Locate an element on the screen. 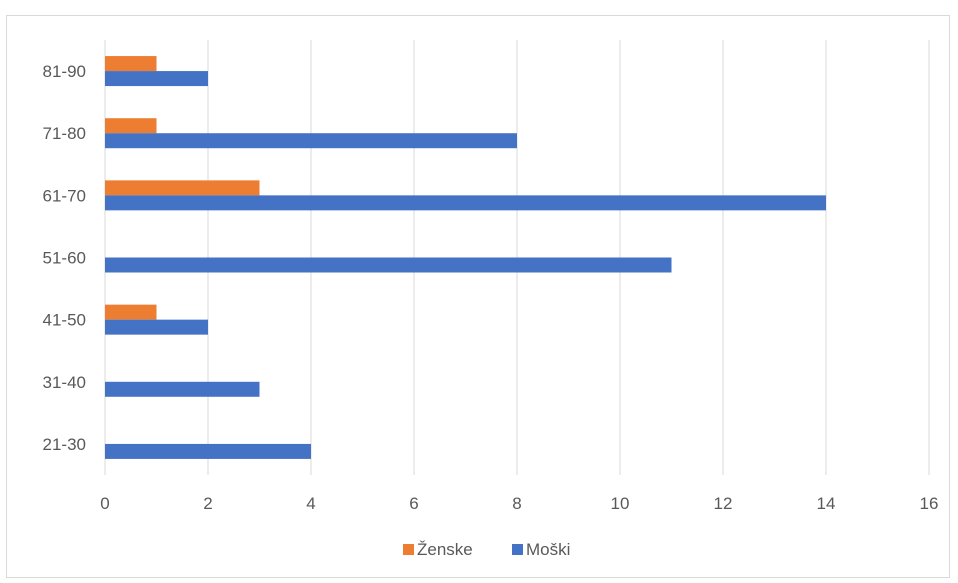  x-tick-12: 12 is located at coordinates (723, 503).